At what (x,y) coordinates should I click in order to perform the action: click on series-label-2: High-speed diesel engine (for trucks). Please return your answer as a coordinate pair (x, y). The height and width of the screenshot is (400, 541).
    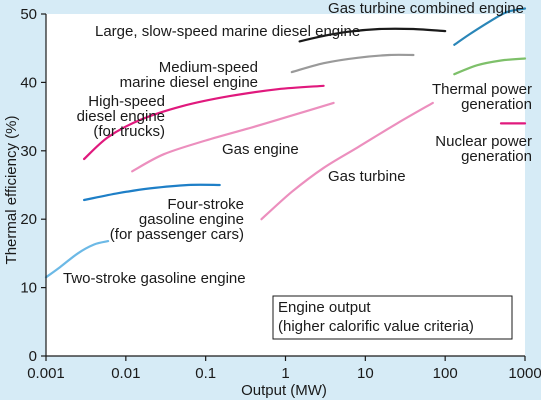
    Looking at the image, I should click on (121, 116).